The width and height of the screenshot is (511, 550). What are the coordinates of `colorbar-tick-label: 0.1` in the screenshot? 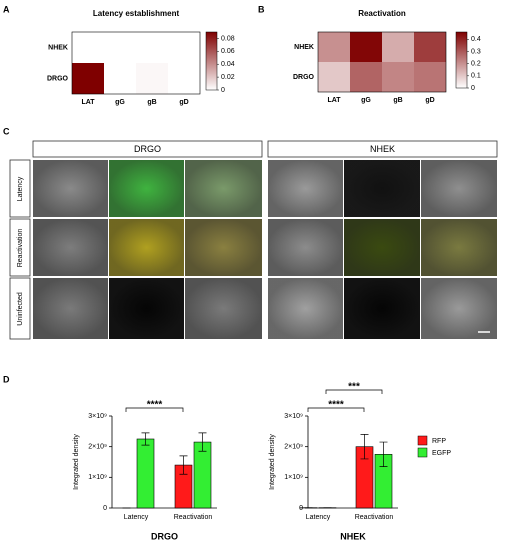 It's located at (476, 76).